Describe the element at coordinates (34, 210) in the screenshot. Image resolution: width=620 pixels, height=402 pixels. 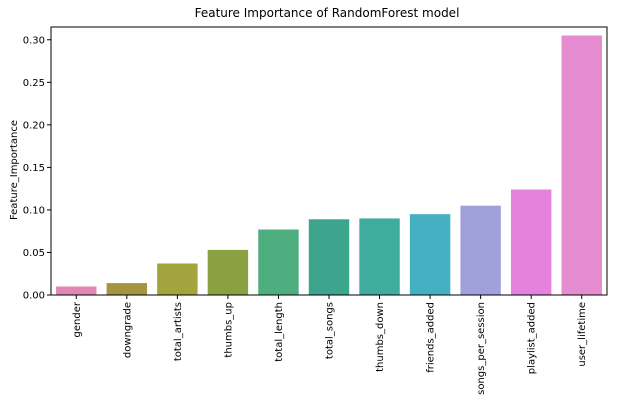
I see `y-tick-label: 0.10` at that location.